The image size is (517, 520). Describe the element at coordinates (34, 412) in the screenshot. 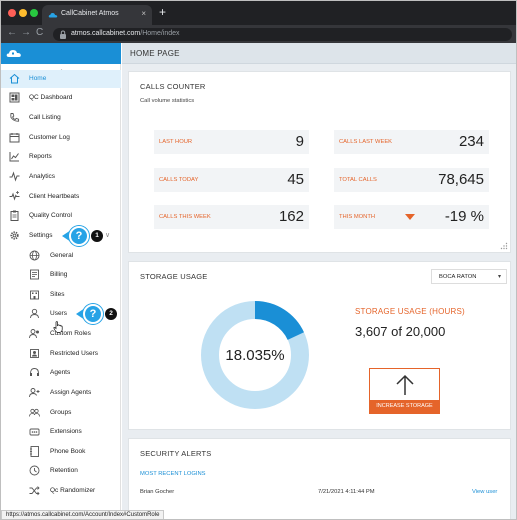

I see `groups-icon` at that location.